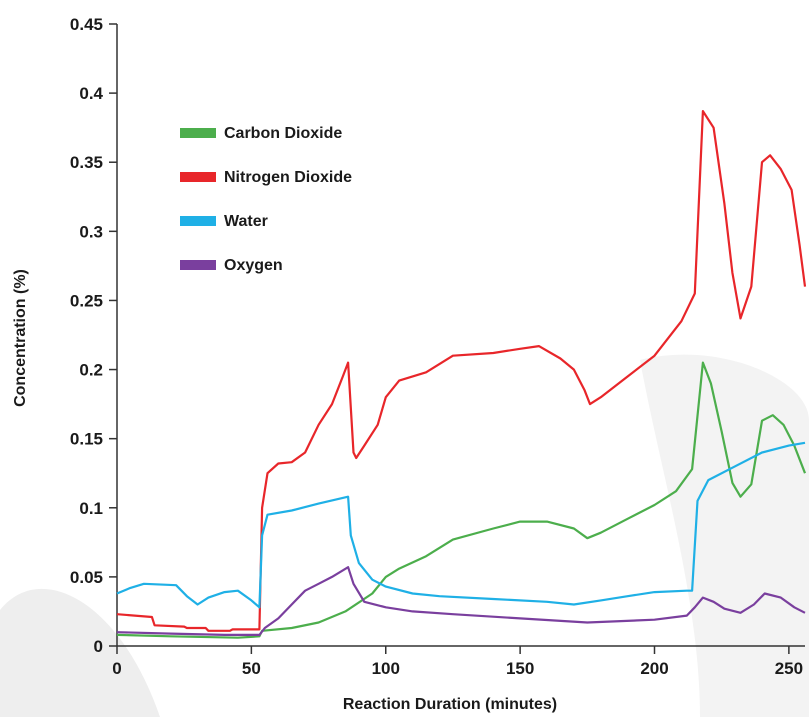 The width and height of the screenshot is (809, 722). I want to click on y-tick-label: 0.2, so click(91, 370).